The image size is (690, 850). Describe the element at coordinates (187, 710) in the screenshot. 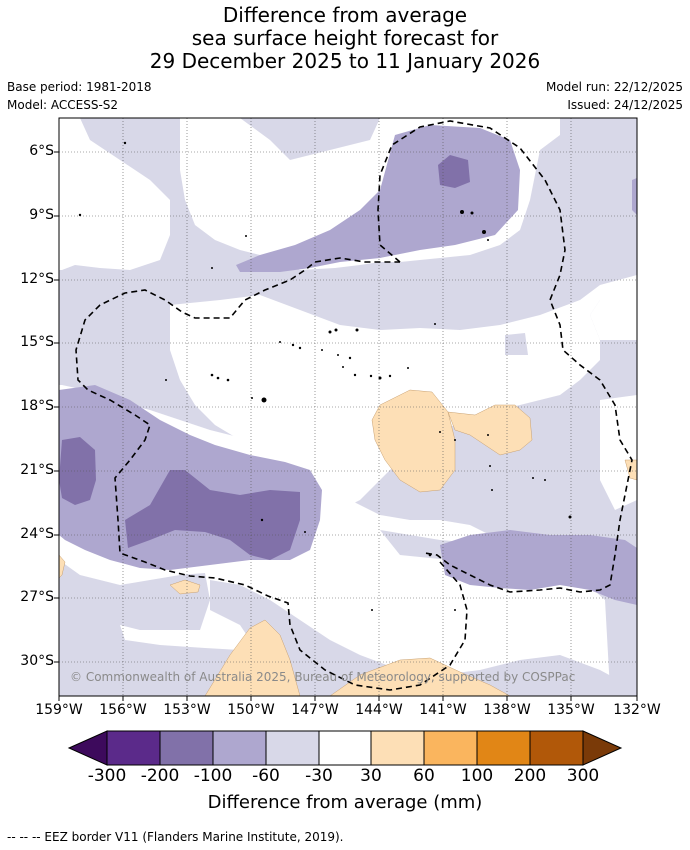

I see `lon-label: 153°W` at that location.